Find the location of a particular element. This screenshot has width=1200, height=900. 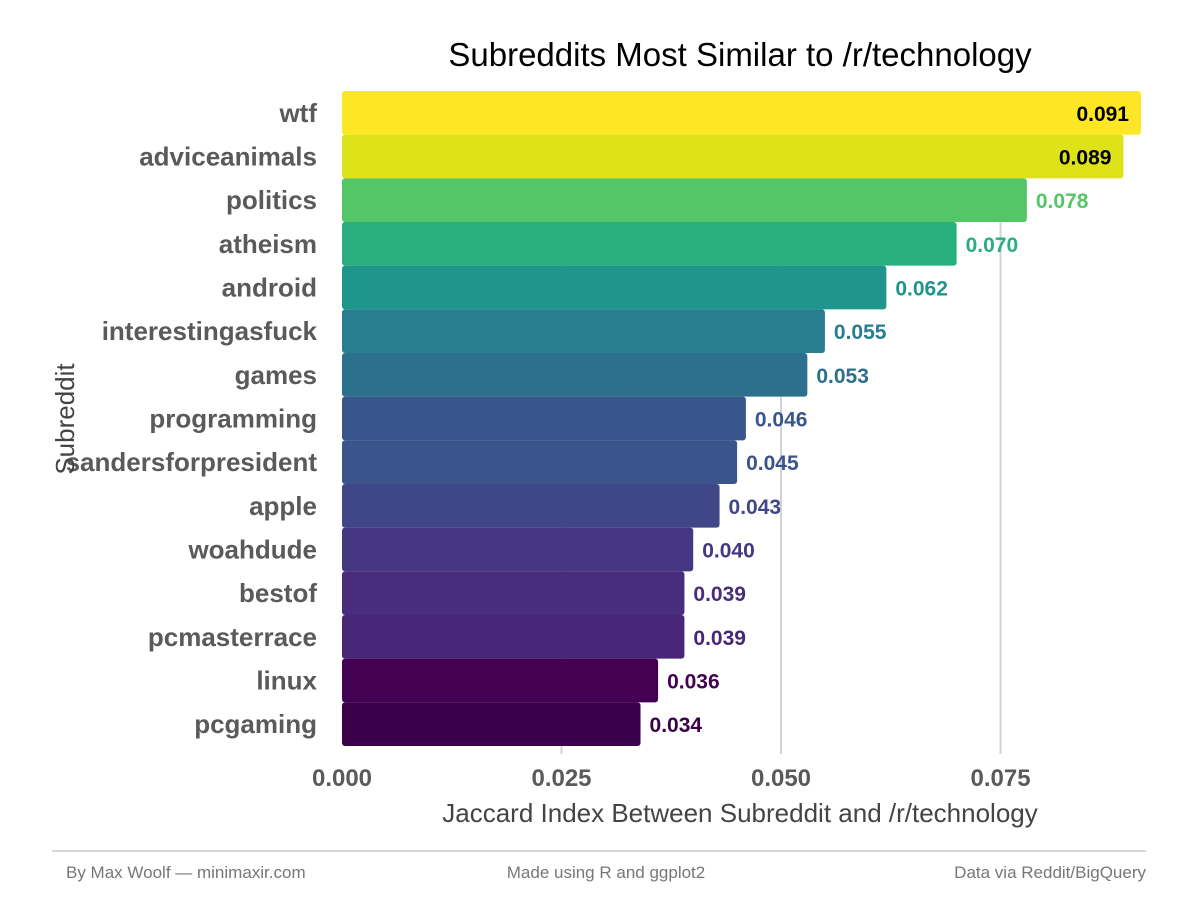

category-label: apple is located at coordinates (283, 506).